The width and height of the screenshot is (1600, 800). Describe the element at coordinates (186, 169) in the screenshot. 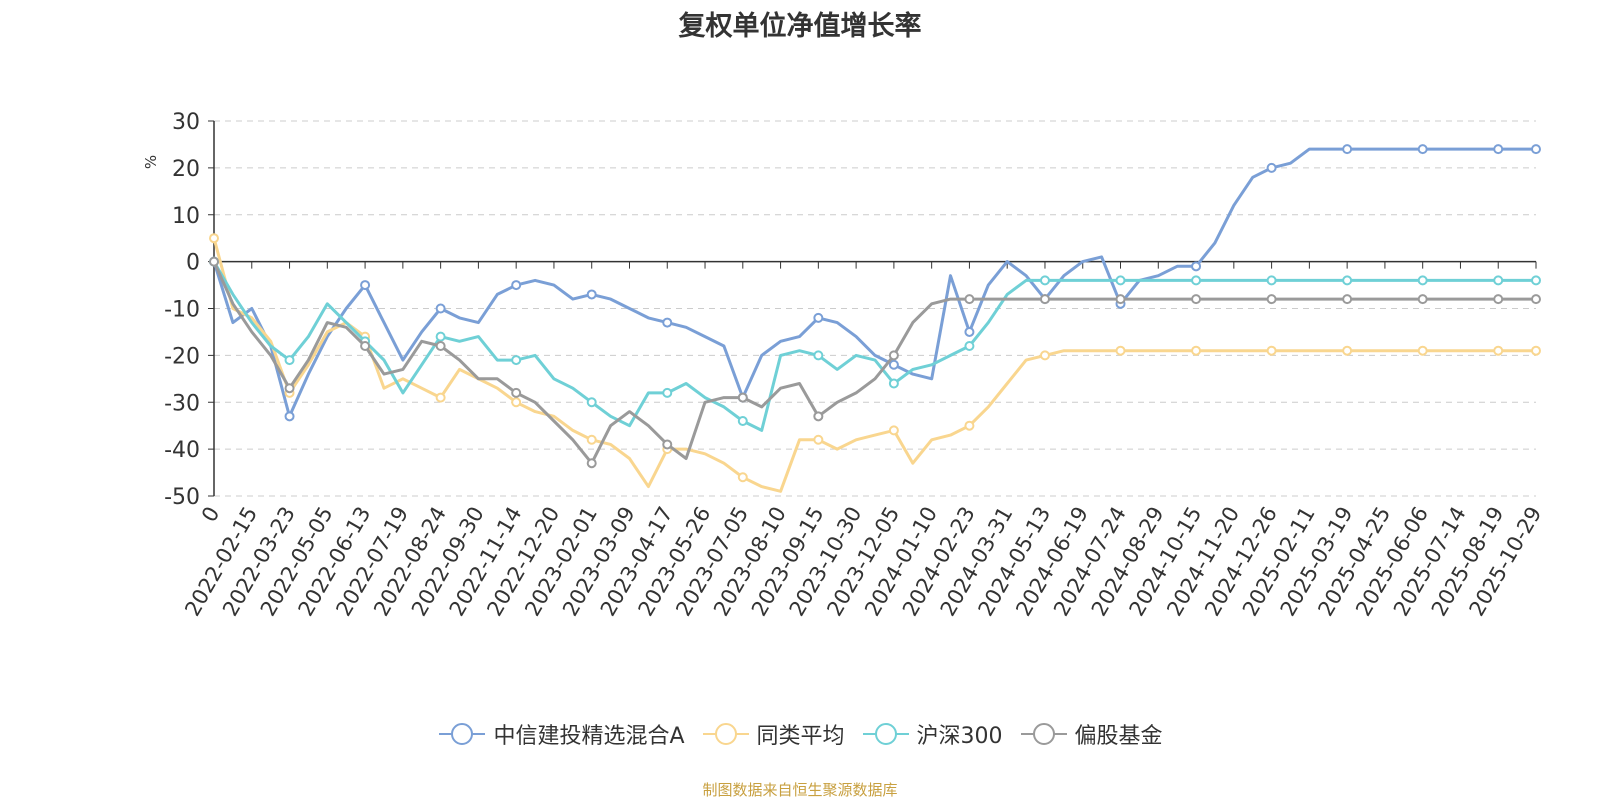

I see `y-tick-label: 20` at that location.